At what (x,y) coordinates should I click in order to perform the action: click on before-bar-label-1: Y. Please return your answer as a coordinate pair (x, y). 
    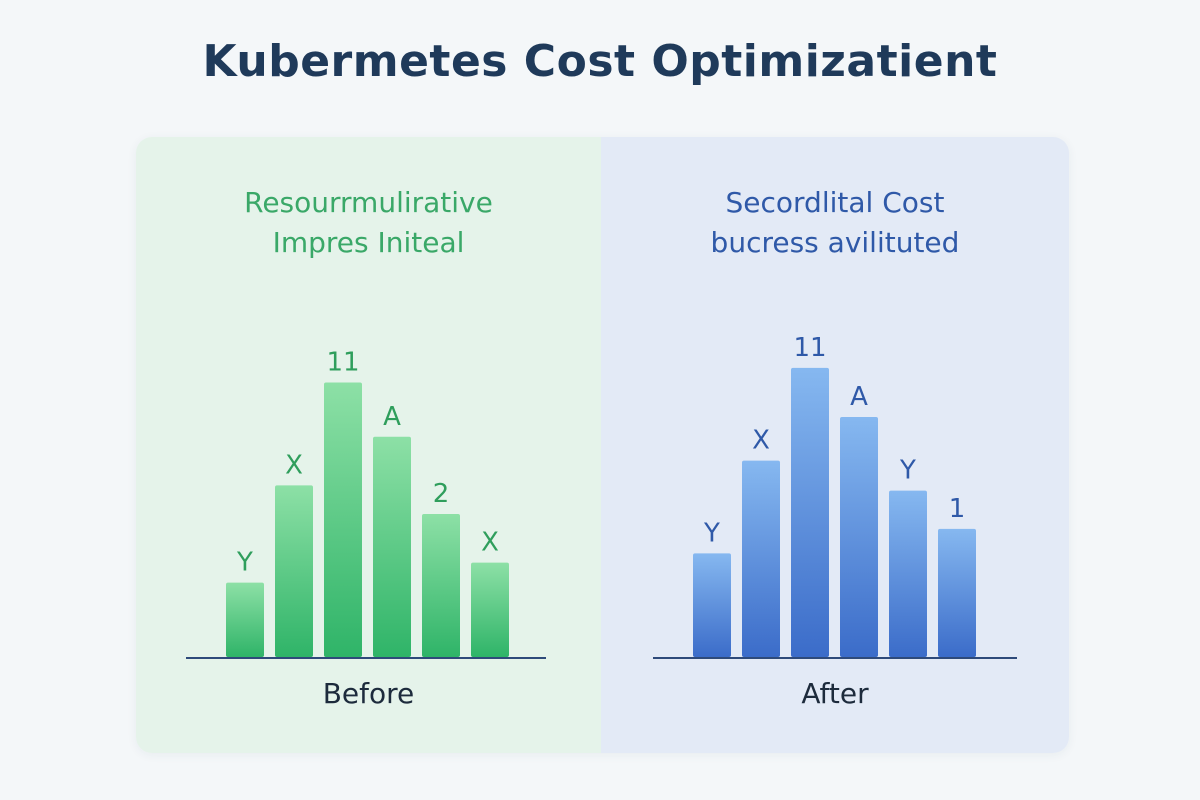
    Looking at the image, I should click on (244, 563).